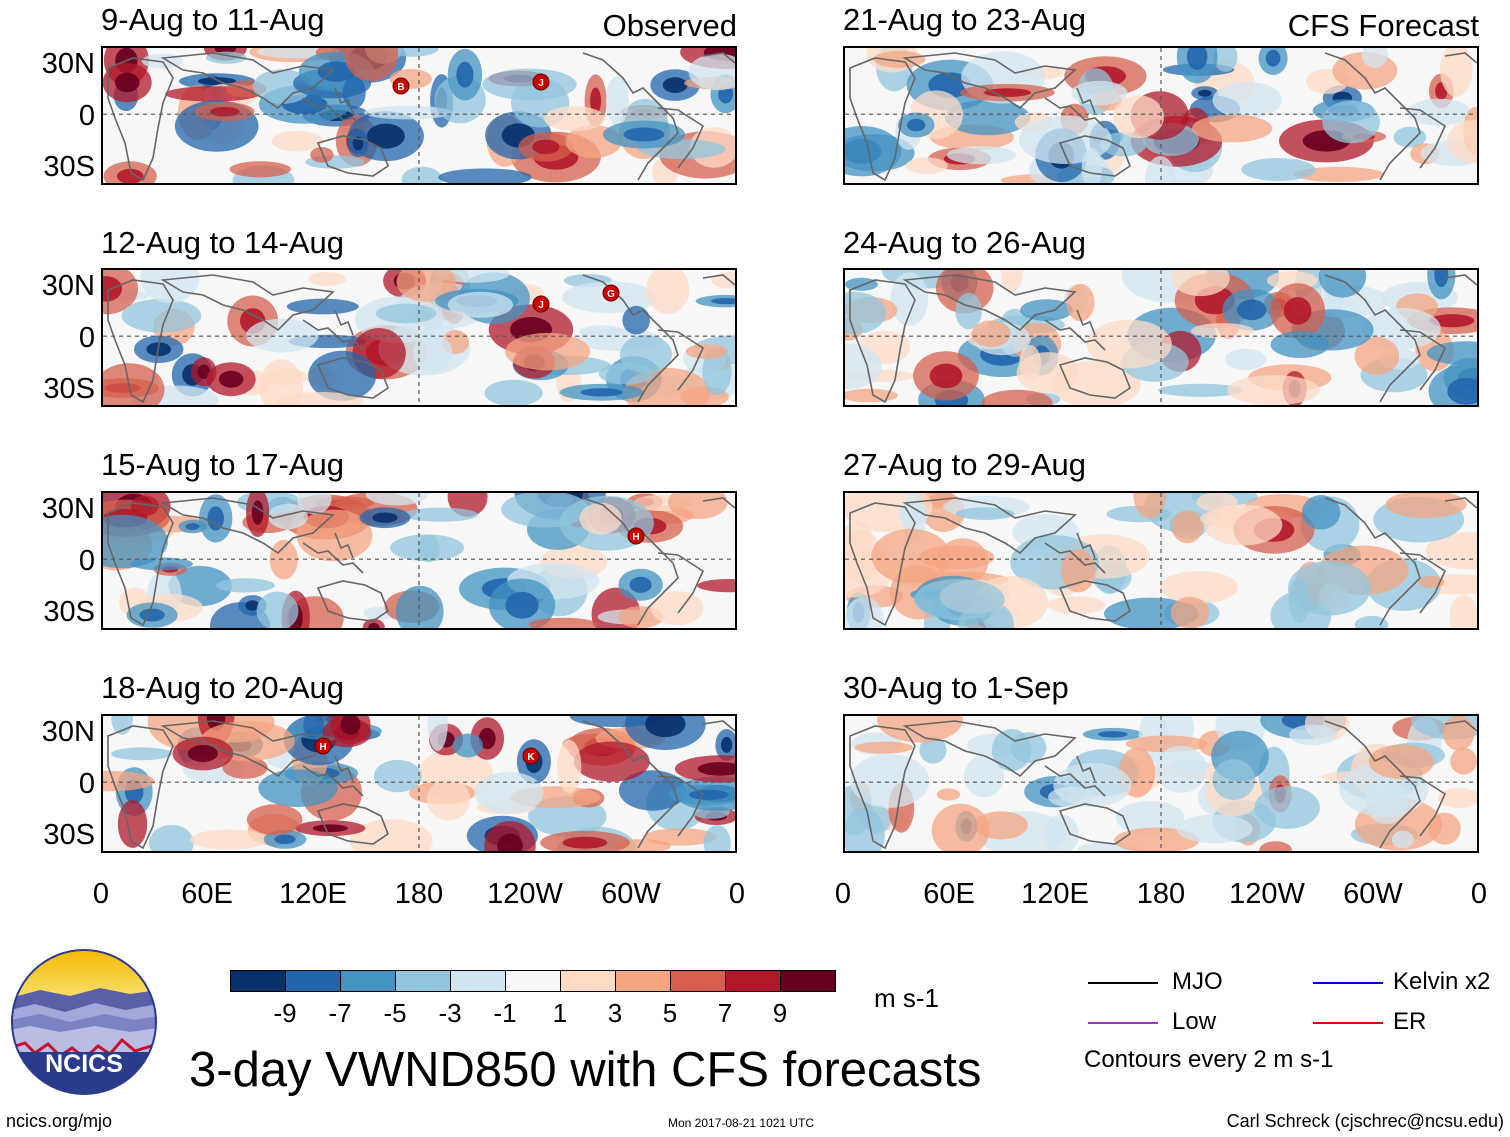  Describe the element at coordinates (965, 242) in the screenshot. I see `panel-title-6: 24-Aug to 26-Aug` at that location.